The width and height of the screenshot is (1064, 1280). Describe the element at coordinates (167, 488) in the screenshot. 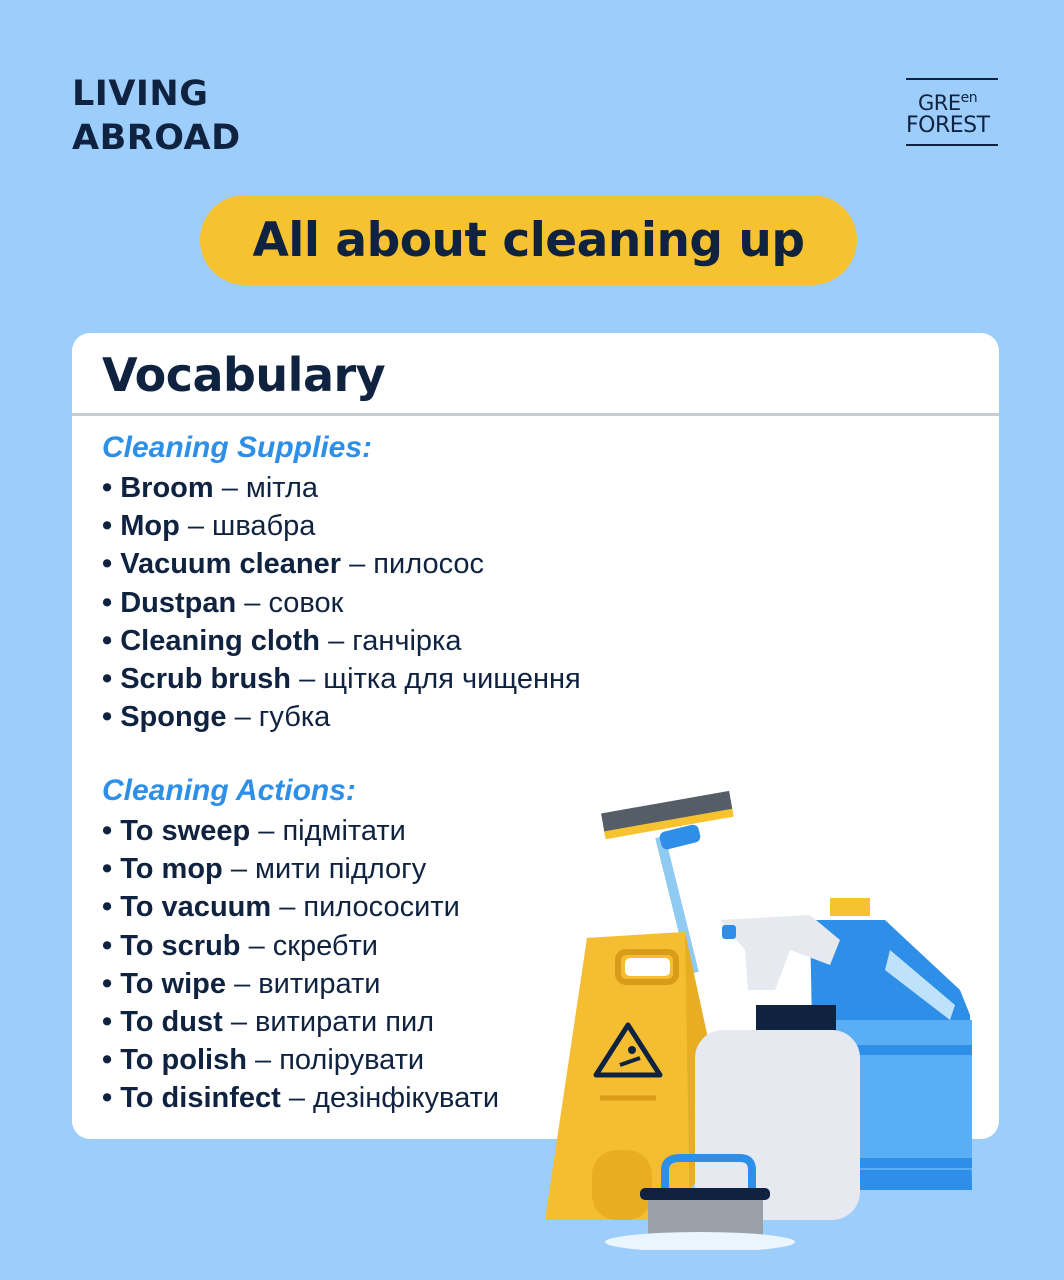

I see `vocab-term: Broom` at that location.